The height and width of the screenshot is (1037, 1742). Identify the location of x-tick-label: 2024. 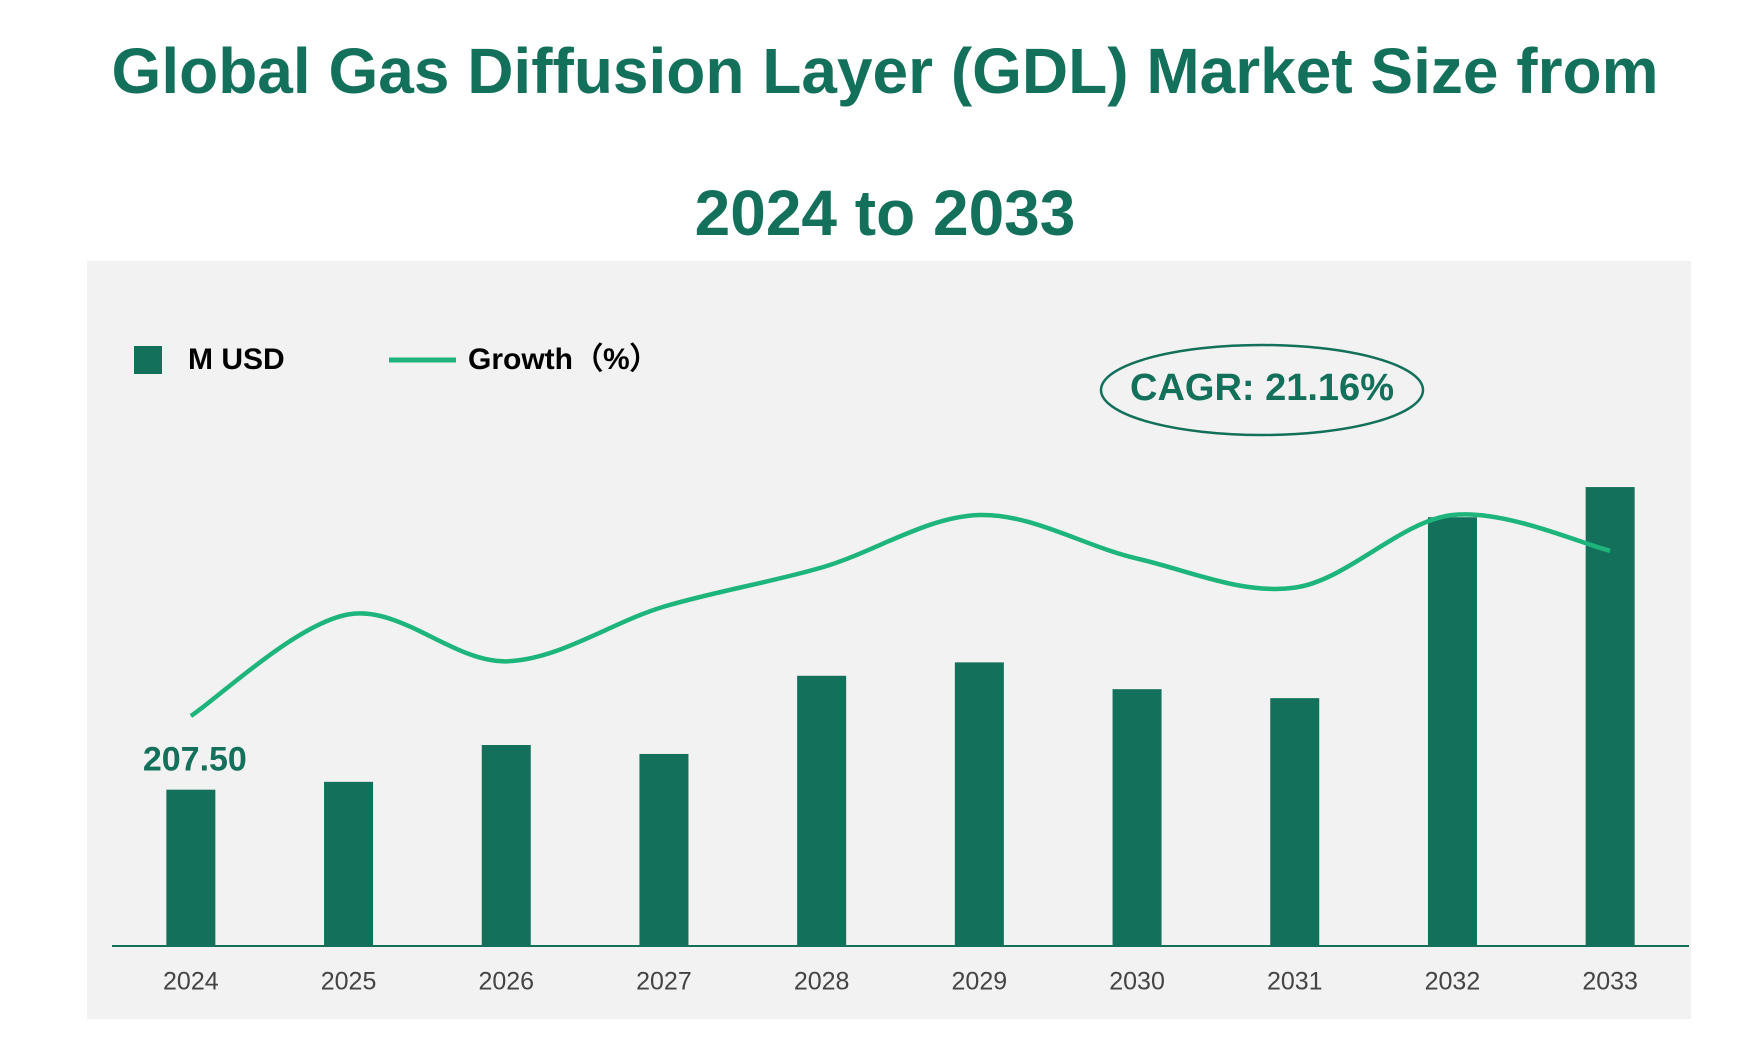
(191, 982).